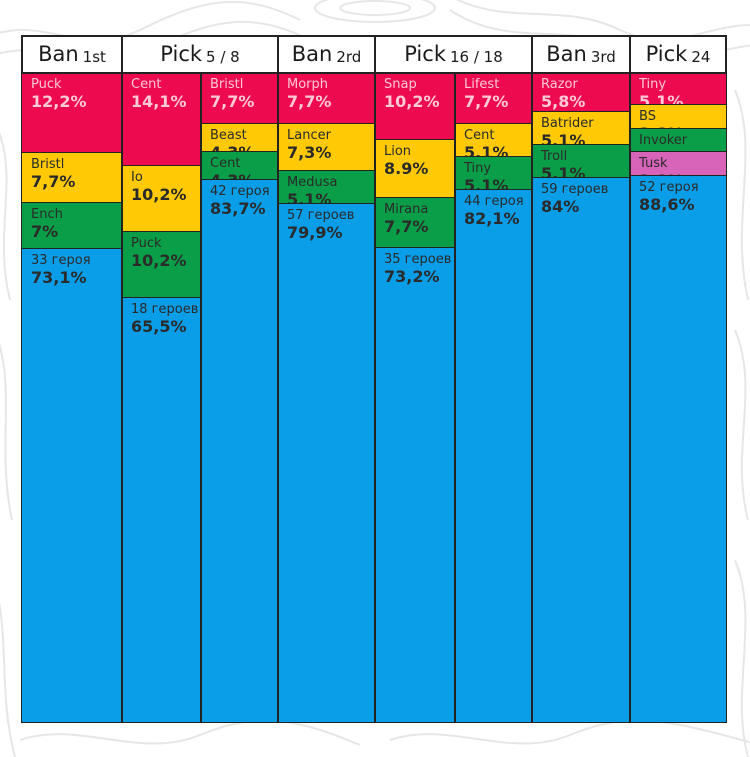 The image size is (750, 757). Describe the element at coordinates (667, 204) in the screenshot. I see `segment-value: 88,6%` at that location.